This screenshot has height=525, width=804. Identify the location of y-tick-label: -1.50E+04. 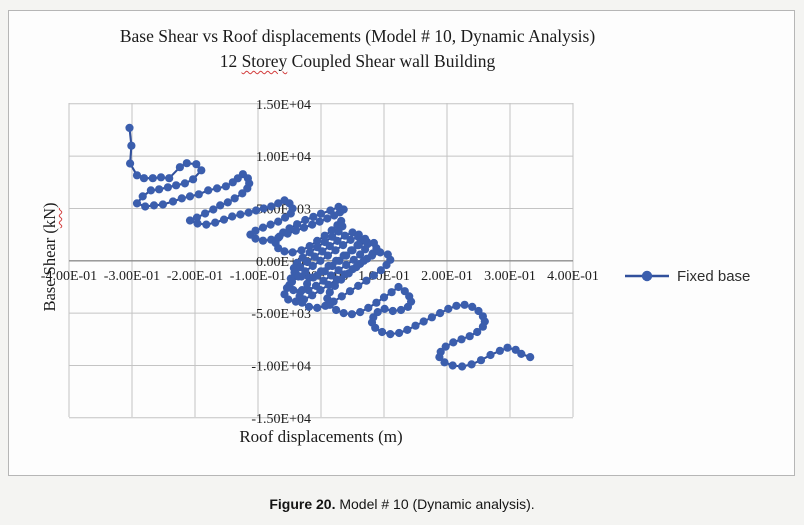
(281, 419).